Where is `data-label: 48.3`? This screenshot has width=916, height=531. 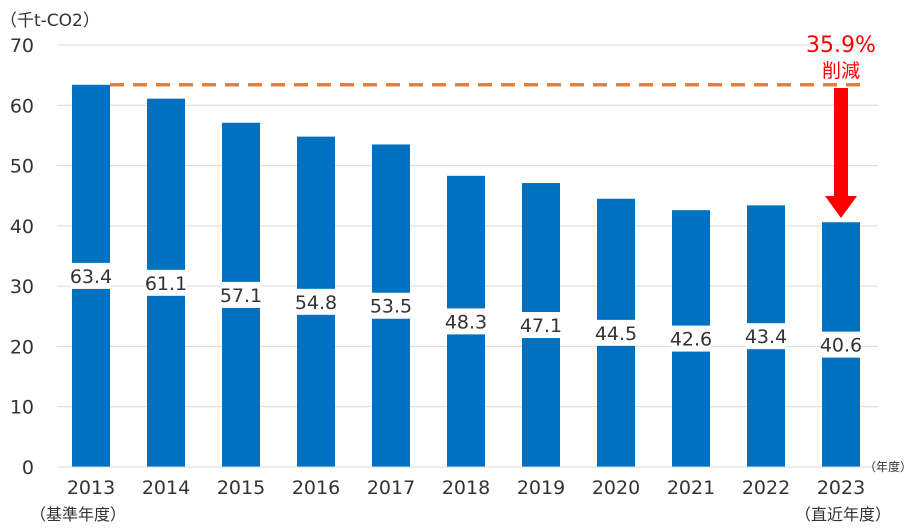 data-label: 48.3 is located at coordinates (466, 322).